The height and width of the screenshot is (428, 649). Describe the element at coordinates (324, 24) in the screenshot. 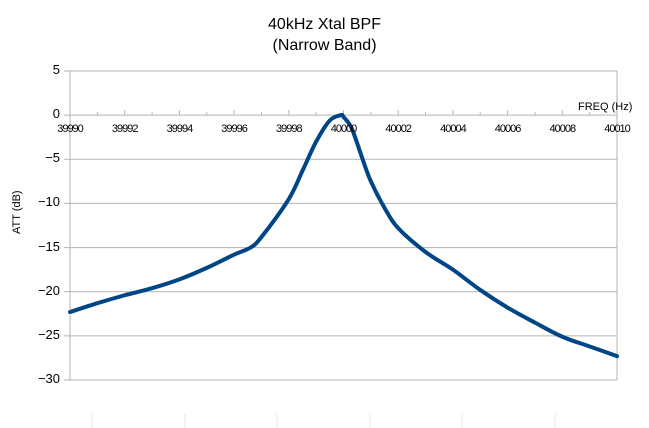

I see `chart-title-line1: 40kHz Xtal BPF` at that location.